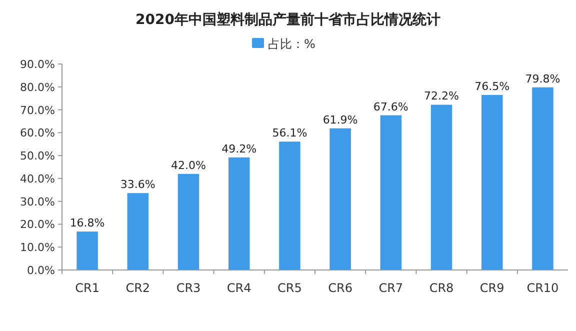 The width and height of the screenshot is (576, 331). Describe the element at coordinates (292, 44) in the screenshot. I see `legend-label: 占比：%` at that location.